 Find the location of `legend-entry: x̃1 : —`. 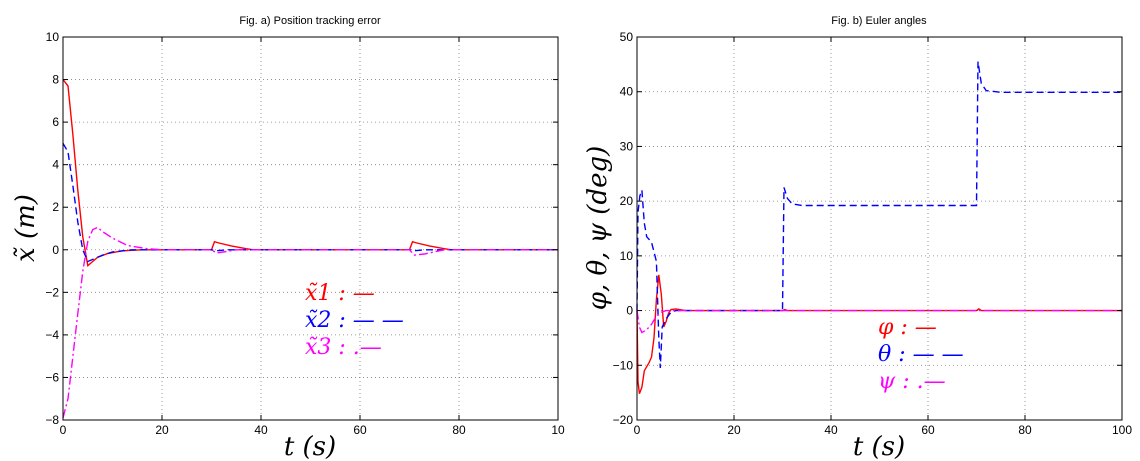

legend-entry: x̃1 : — is located at coordinates (340, 293).